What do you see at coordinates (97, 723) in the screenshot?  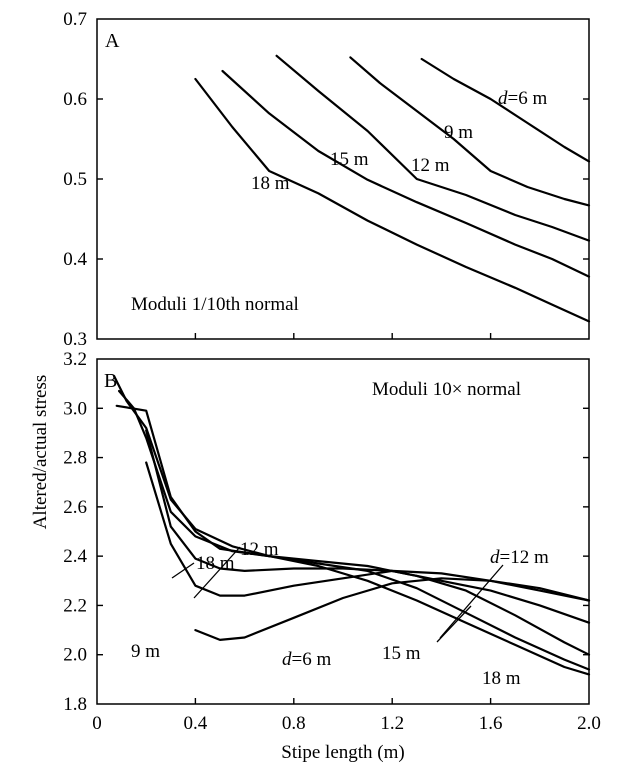 I see `panel-b-xtick-label: 0` at bounding box center [97, 723].